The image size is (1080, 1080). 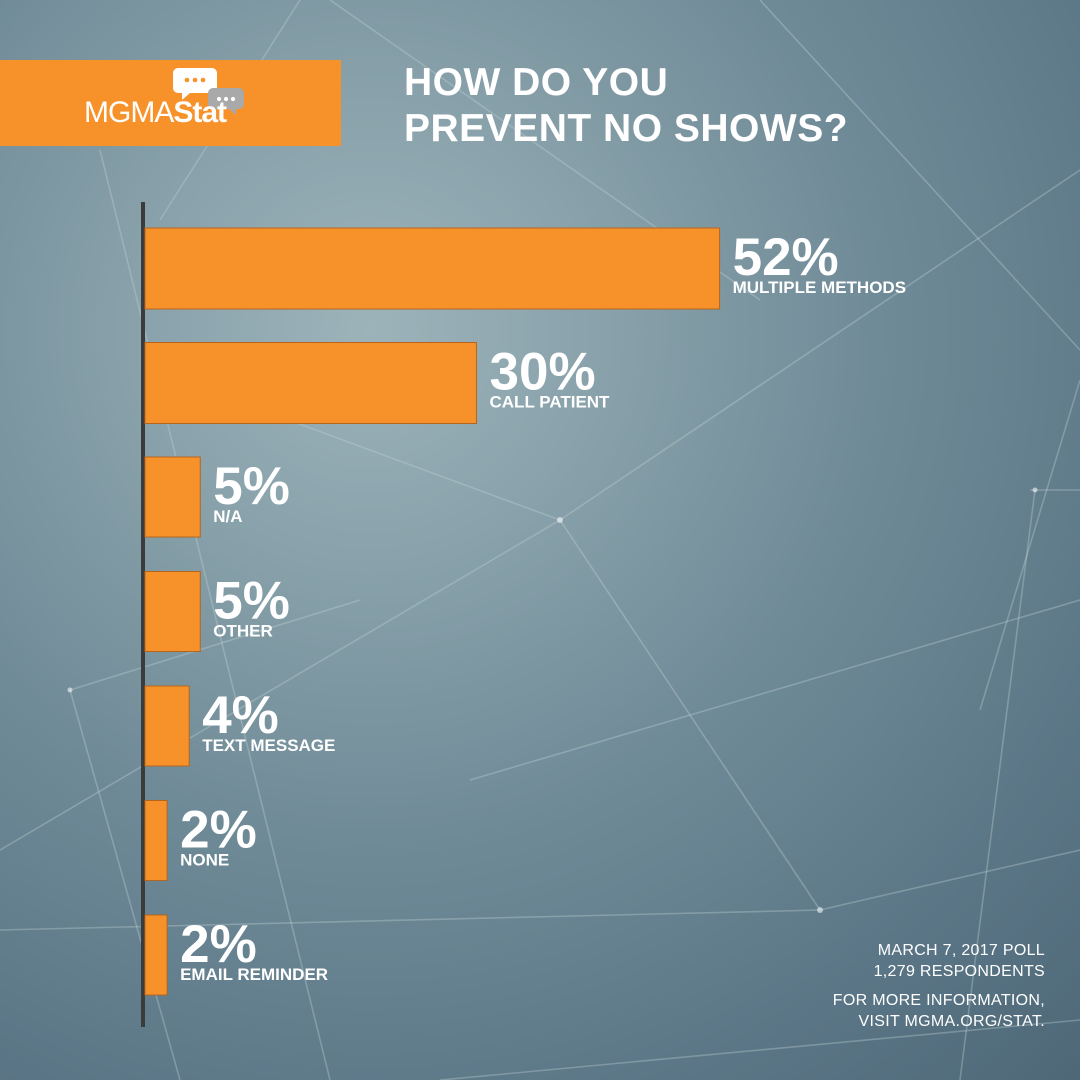 What do you see at coordinates (243, 631) in the screenshot?
I see `bar-category-label: OTHER` at bounding box center [243, 631].